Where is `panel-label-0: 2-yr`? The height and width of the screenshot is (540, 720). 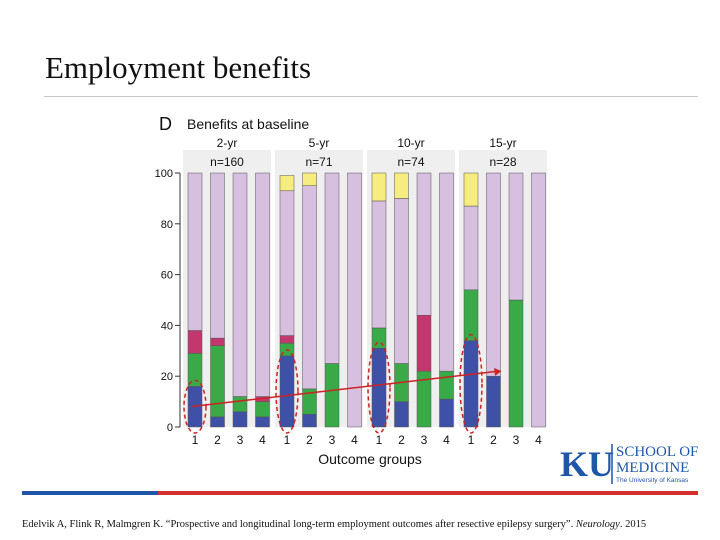
panel-label-0: 2-yr is located at coordinates (227, 143).